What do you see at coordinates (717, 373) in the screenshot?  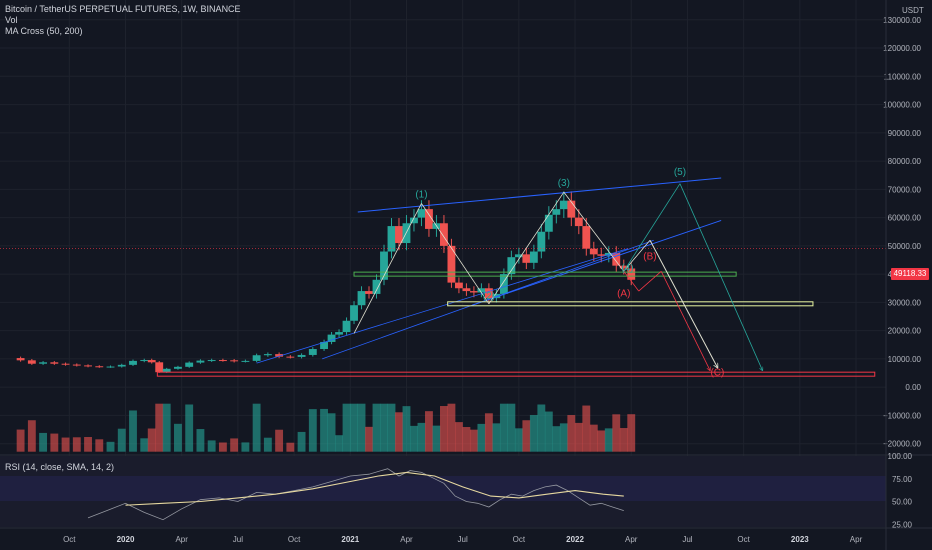 I see `wave-label: (C)` at bounding box center [717, 373].